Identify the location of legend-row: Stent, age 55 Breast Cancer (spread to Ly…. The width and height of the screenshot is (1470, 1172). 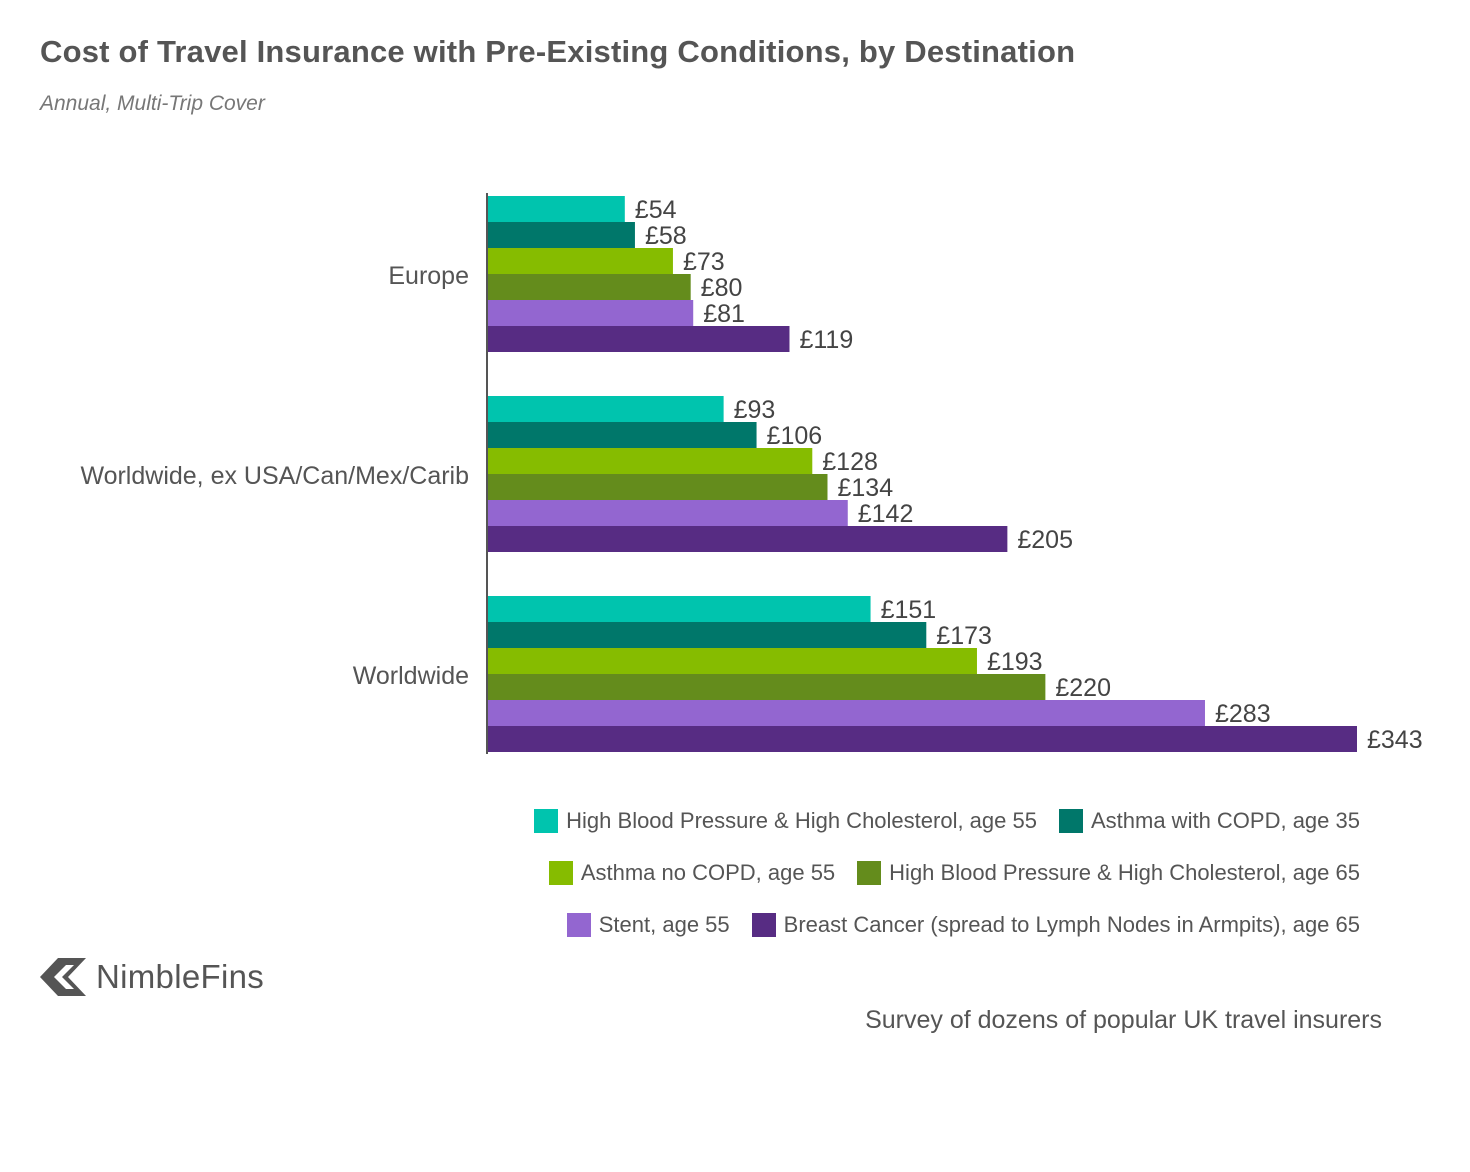
(910, 925).